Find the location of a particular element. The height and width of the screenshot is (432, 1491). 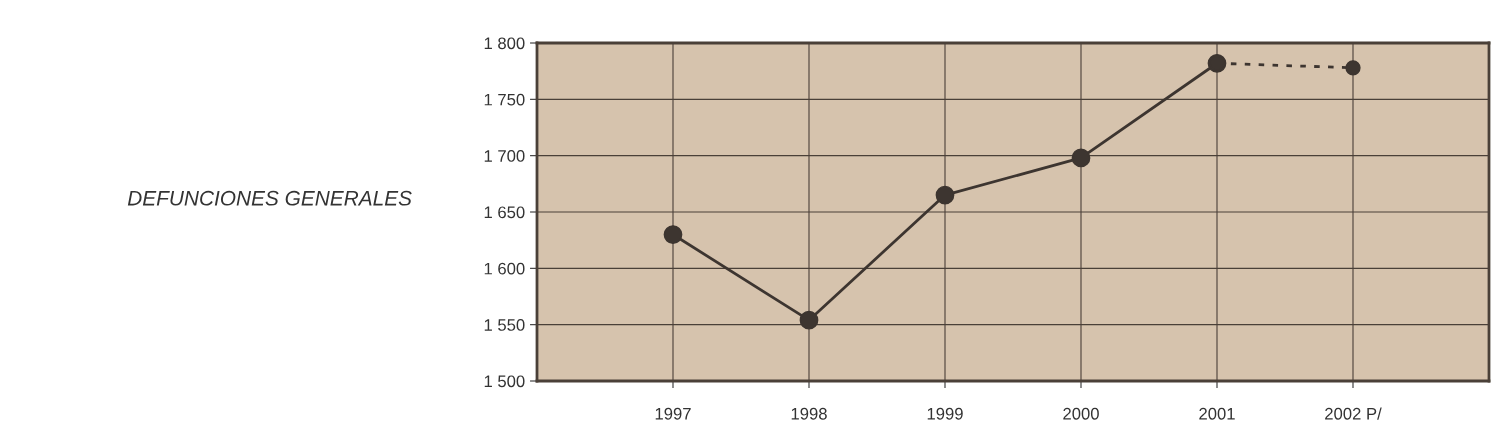

x-tick-label: 1999 is located at coordinates (945, 413).